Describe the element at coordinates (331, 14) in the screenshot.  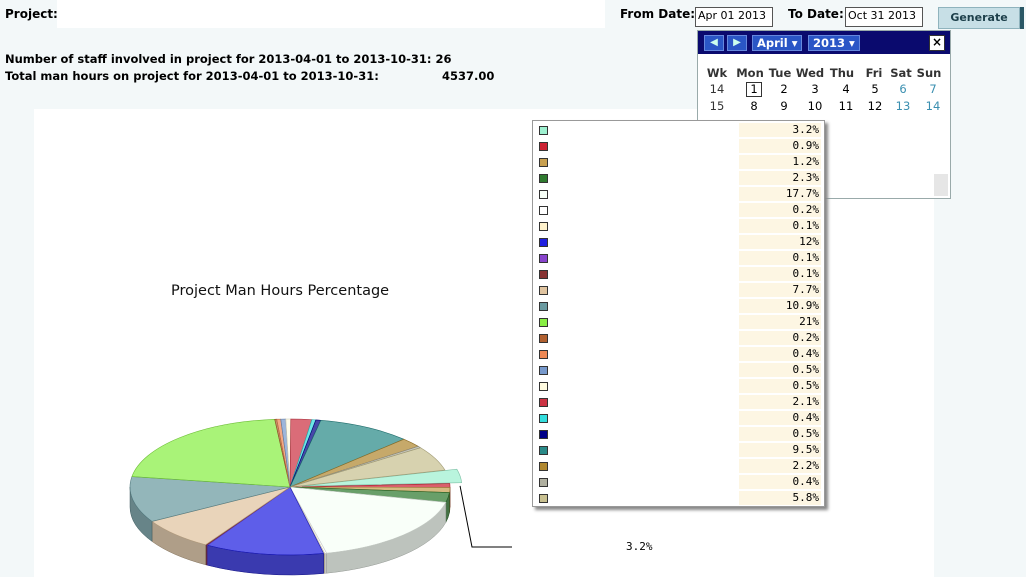
I see `project-input` at that location.